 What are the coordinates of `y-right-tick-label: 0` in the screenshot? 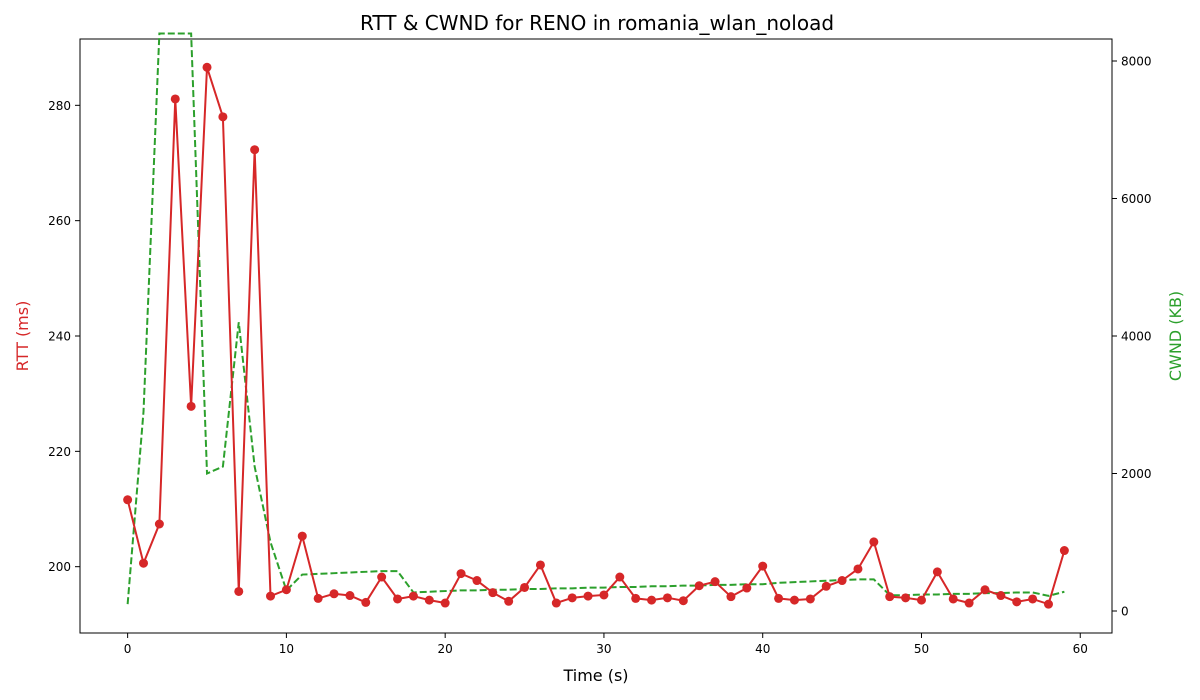 It's located at (1125, 612).